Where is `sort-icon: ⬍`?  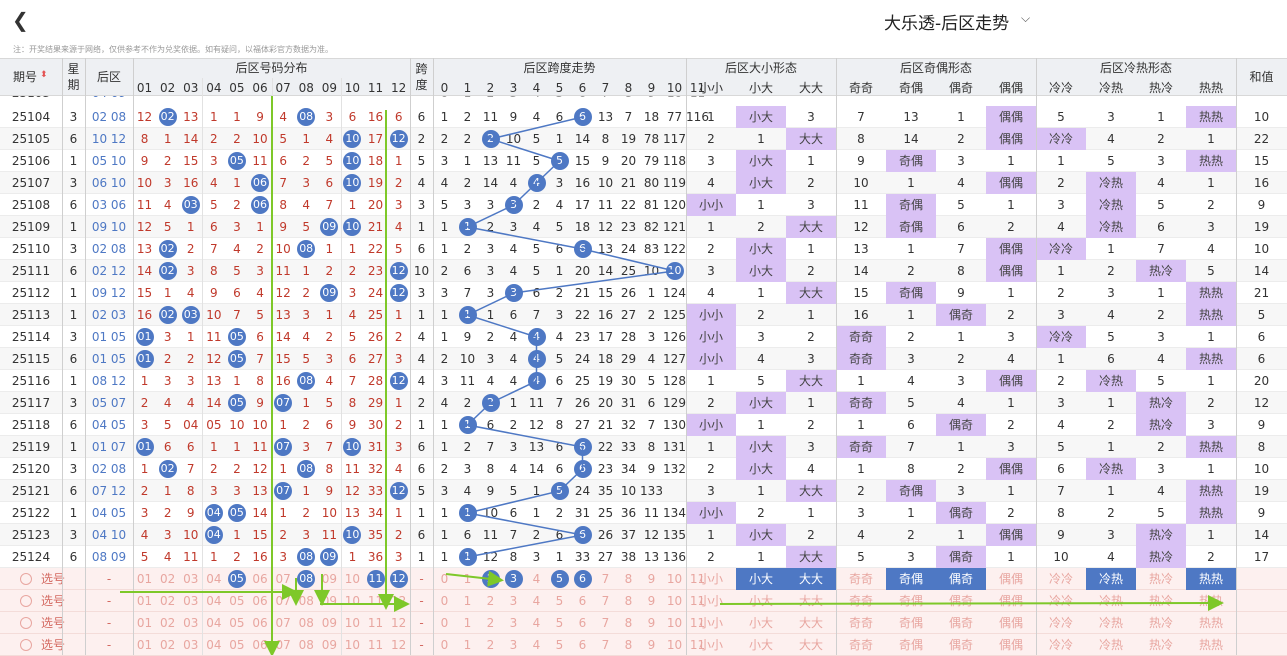 sort-icon: ⬍ is located at coordinates (44, 75).